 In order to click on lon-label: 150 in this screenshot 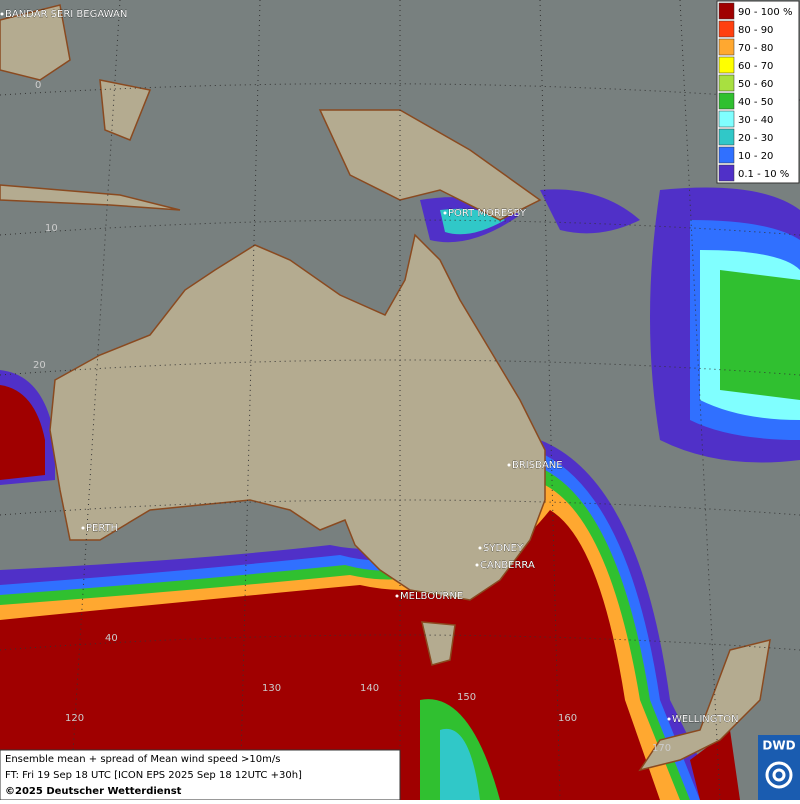, I will do `click(466, 697)`.